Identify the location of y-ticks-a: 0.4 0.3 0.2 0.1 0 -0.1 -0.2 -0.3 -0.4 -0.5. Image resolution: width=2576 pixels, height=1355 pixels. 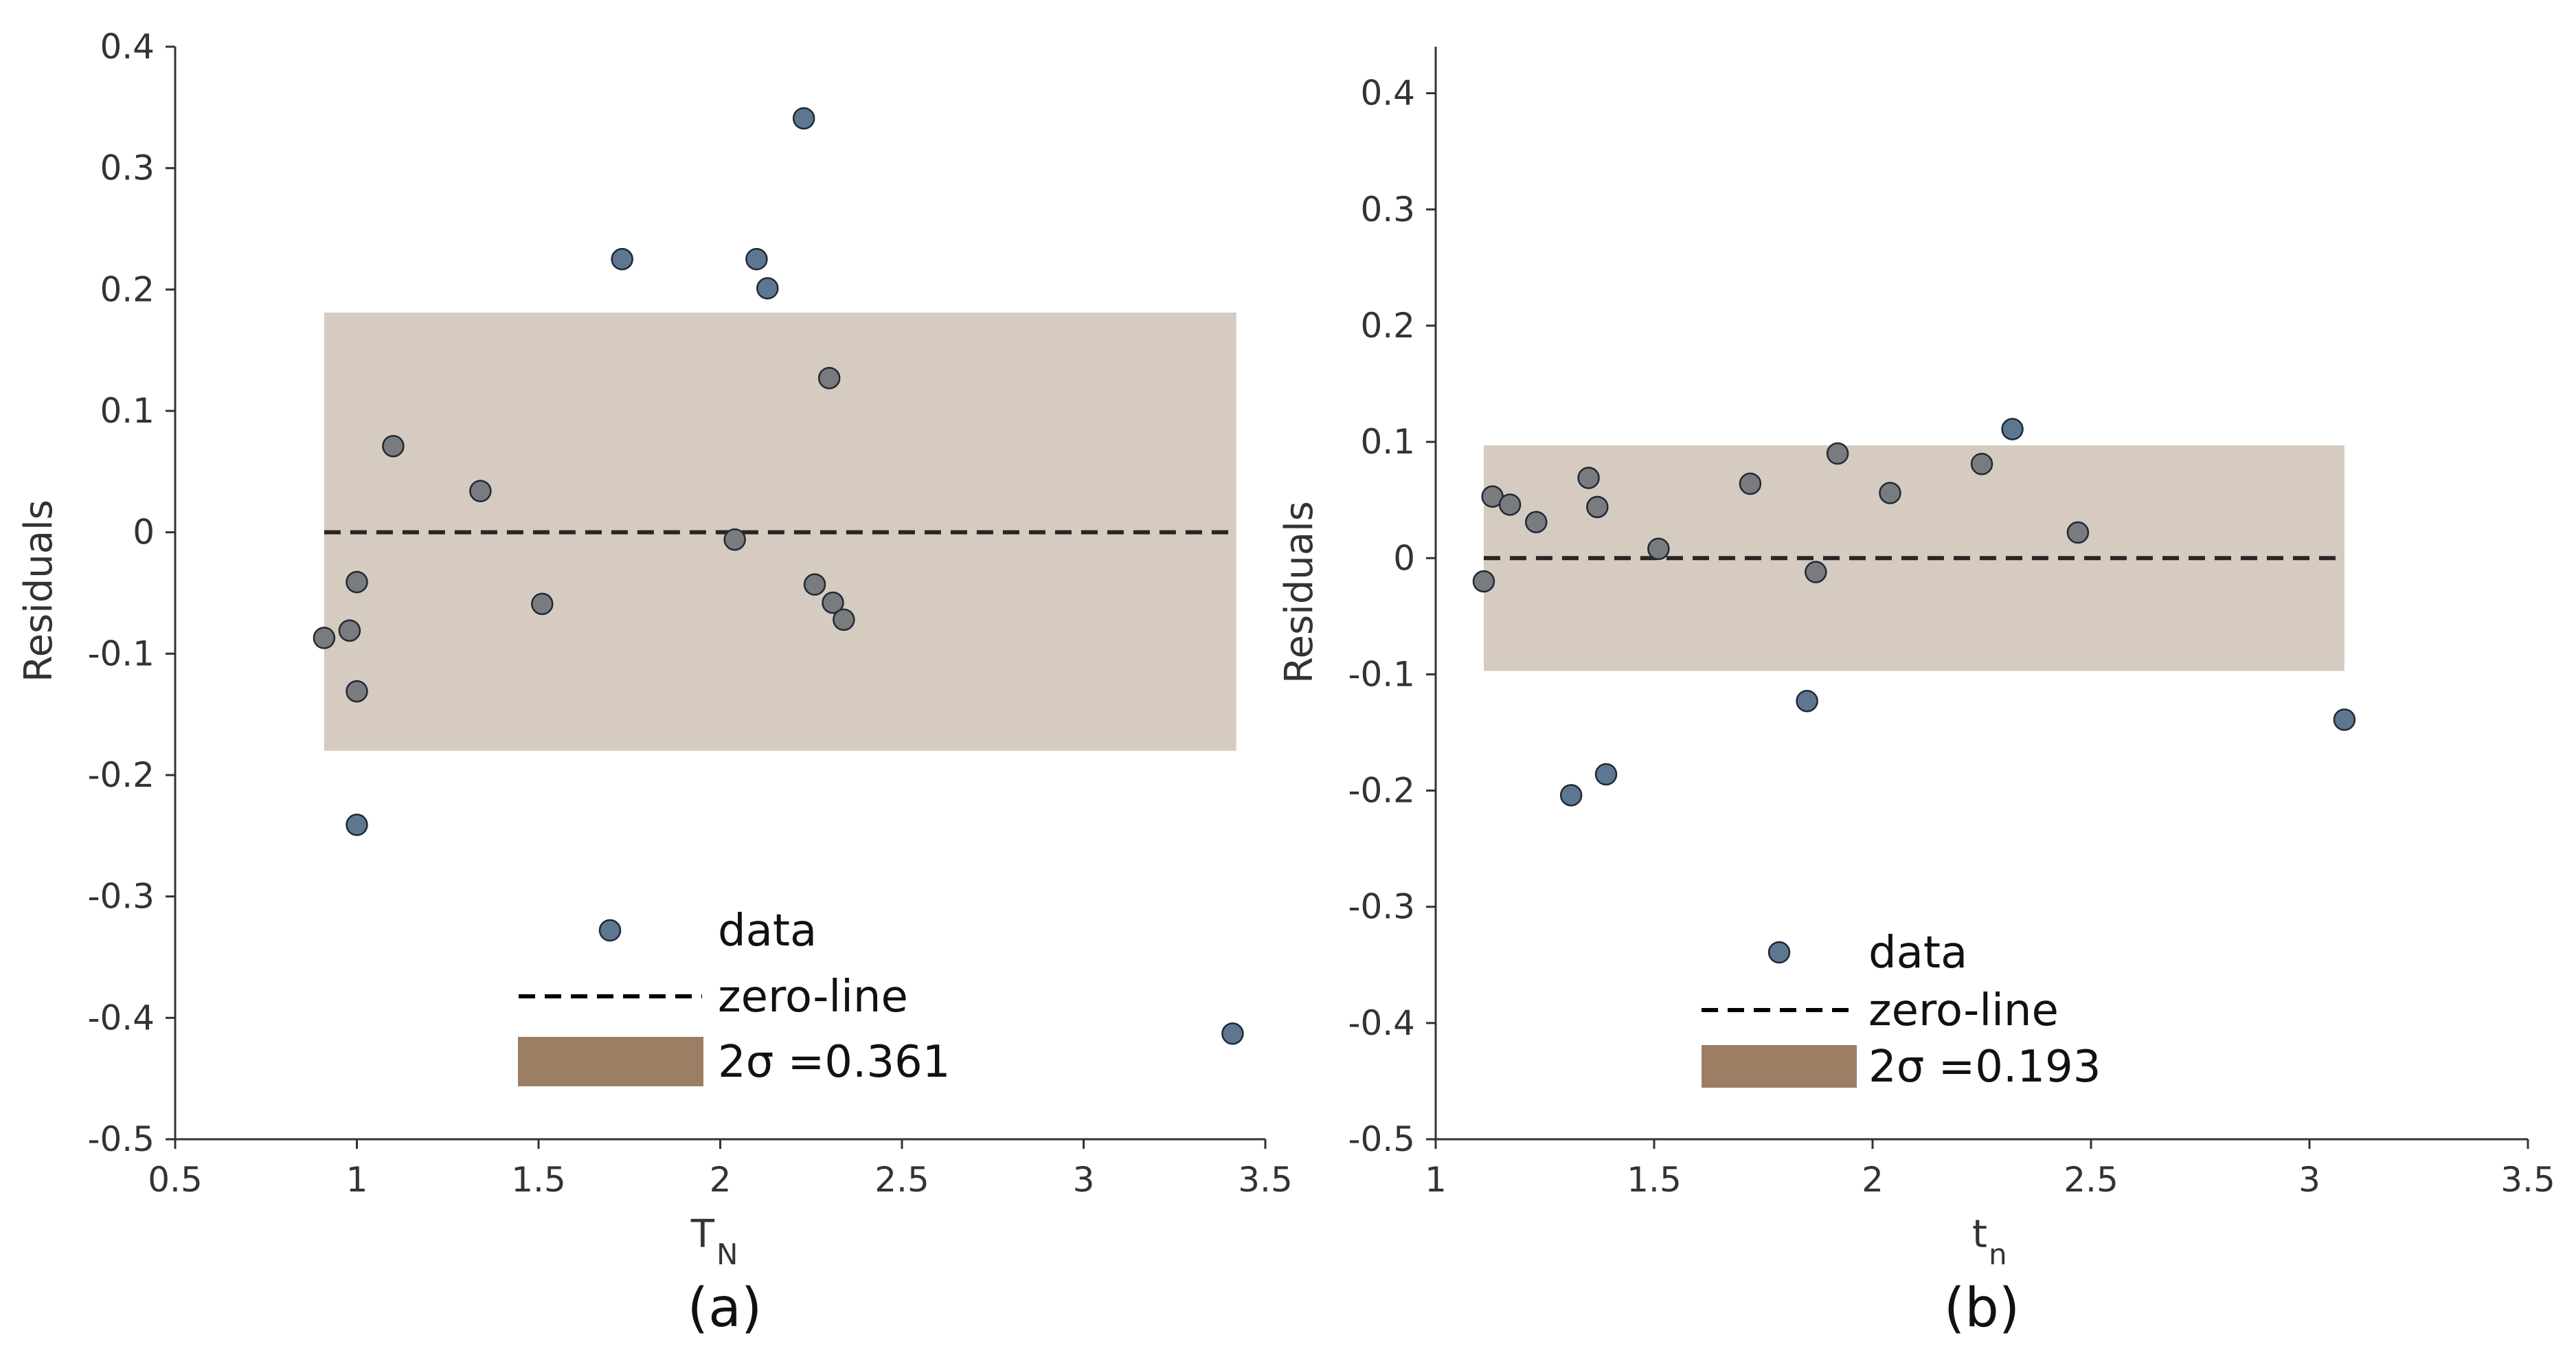
(131, 593).